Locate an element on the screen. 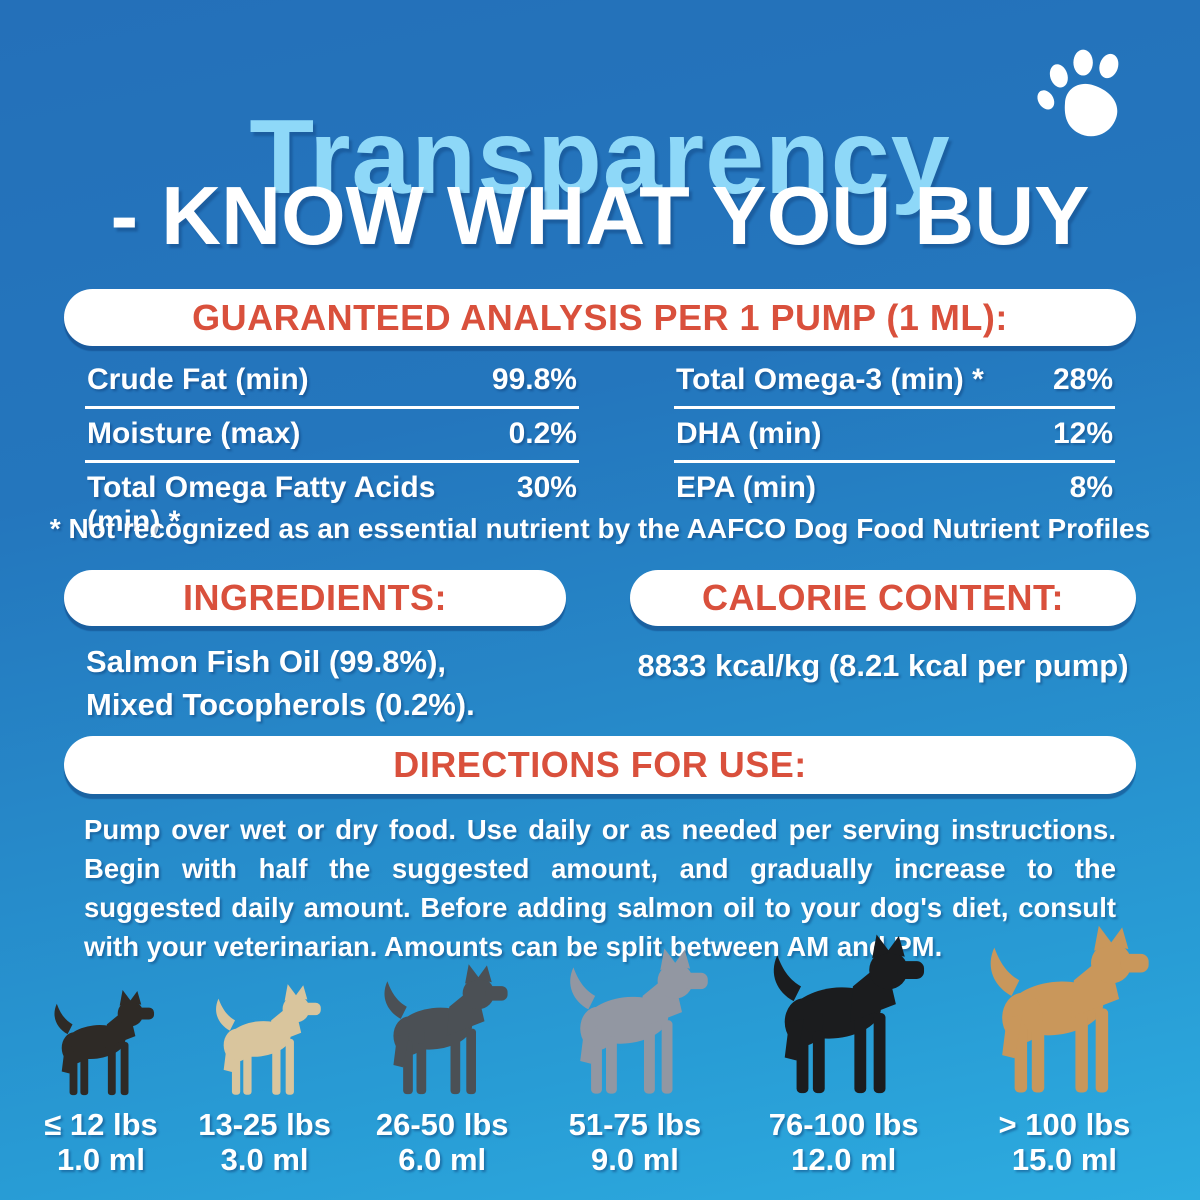 The height and width of the screenshot is (1200, 1200). dosage-item-xsmall: ≤ 12 lbs 1.0 ml is located at coordinates (101, 1083).